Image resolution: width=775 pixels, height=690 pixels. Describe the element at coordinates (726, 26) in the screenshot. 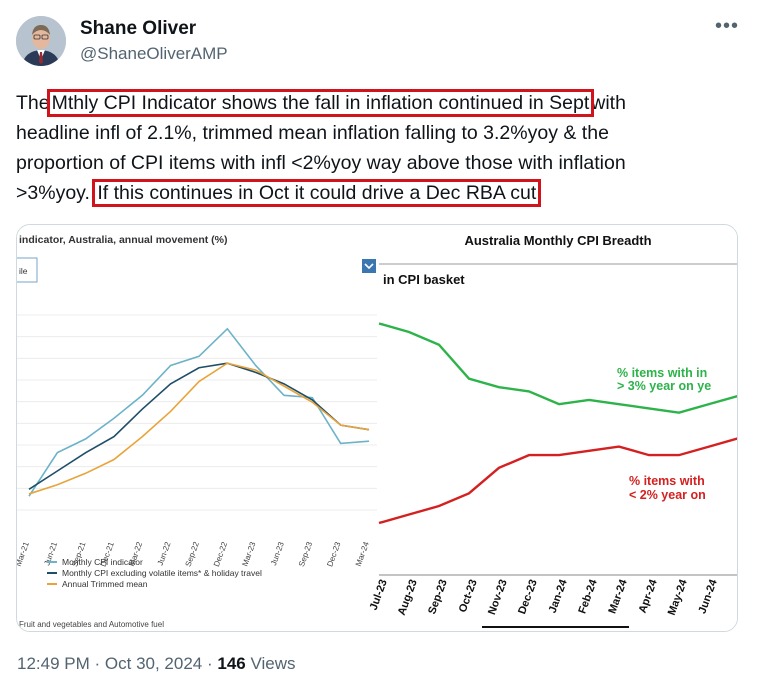

I see `more-horizontal-icon: •••` at that location.